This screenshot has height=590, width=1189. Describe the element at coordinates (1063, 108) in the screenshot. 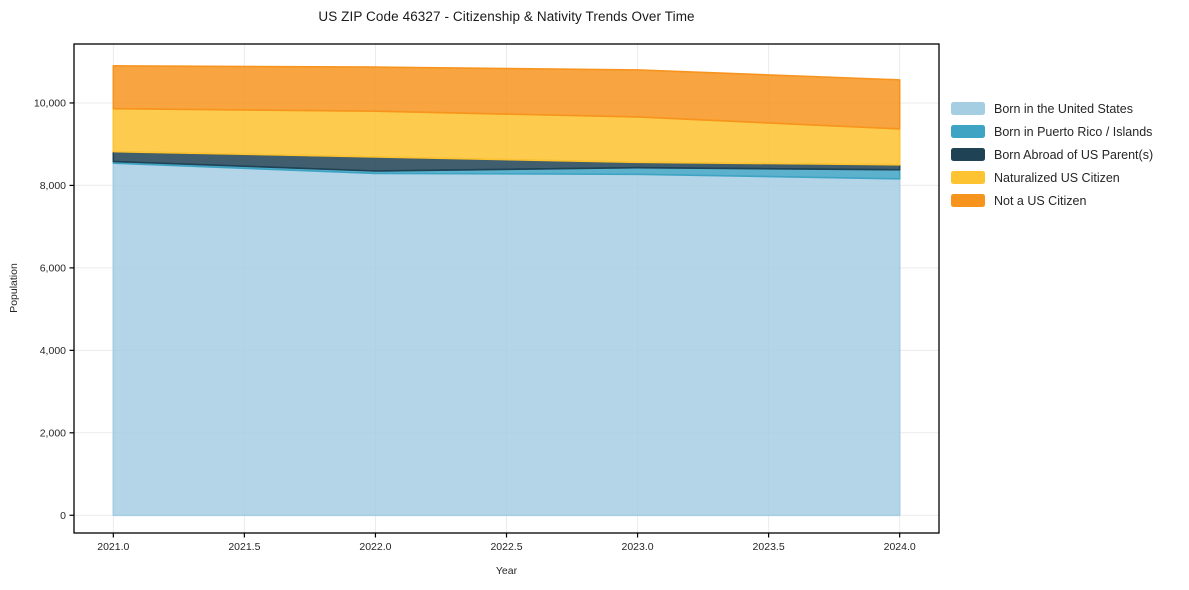

I see `legend-label: Born in the United States` at that location.